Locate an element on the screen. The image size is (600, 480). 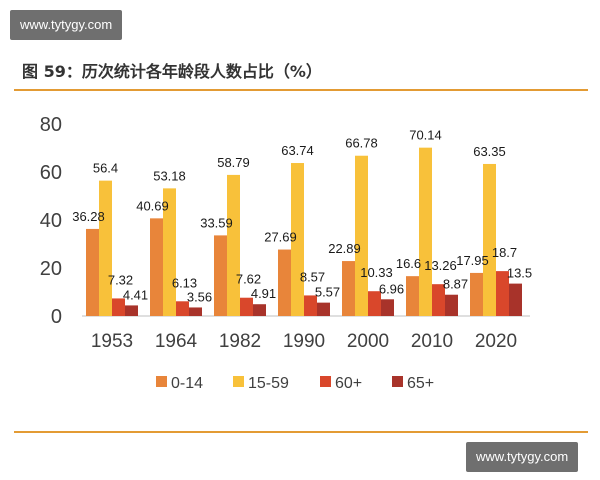
x-tick-label: 1964 is located at coordinates (176, 341).